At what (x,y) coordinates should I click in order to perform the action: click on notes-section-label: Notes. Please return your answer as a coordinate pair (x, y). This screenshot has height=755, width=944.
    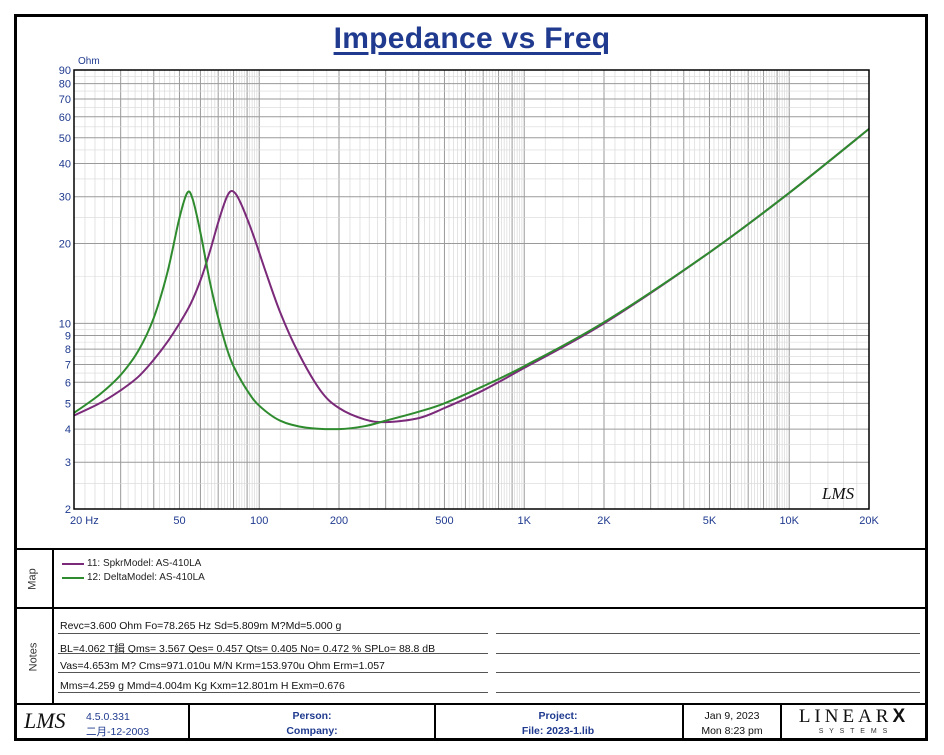
    Looking at the image, I should click on (33, 657).